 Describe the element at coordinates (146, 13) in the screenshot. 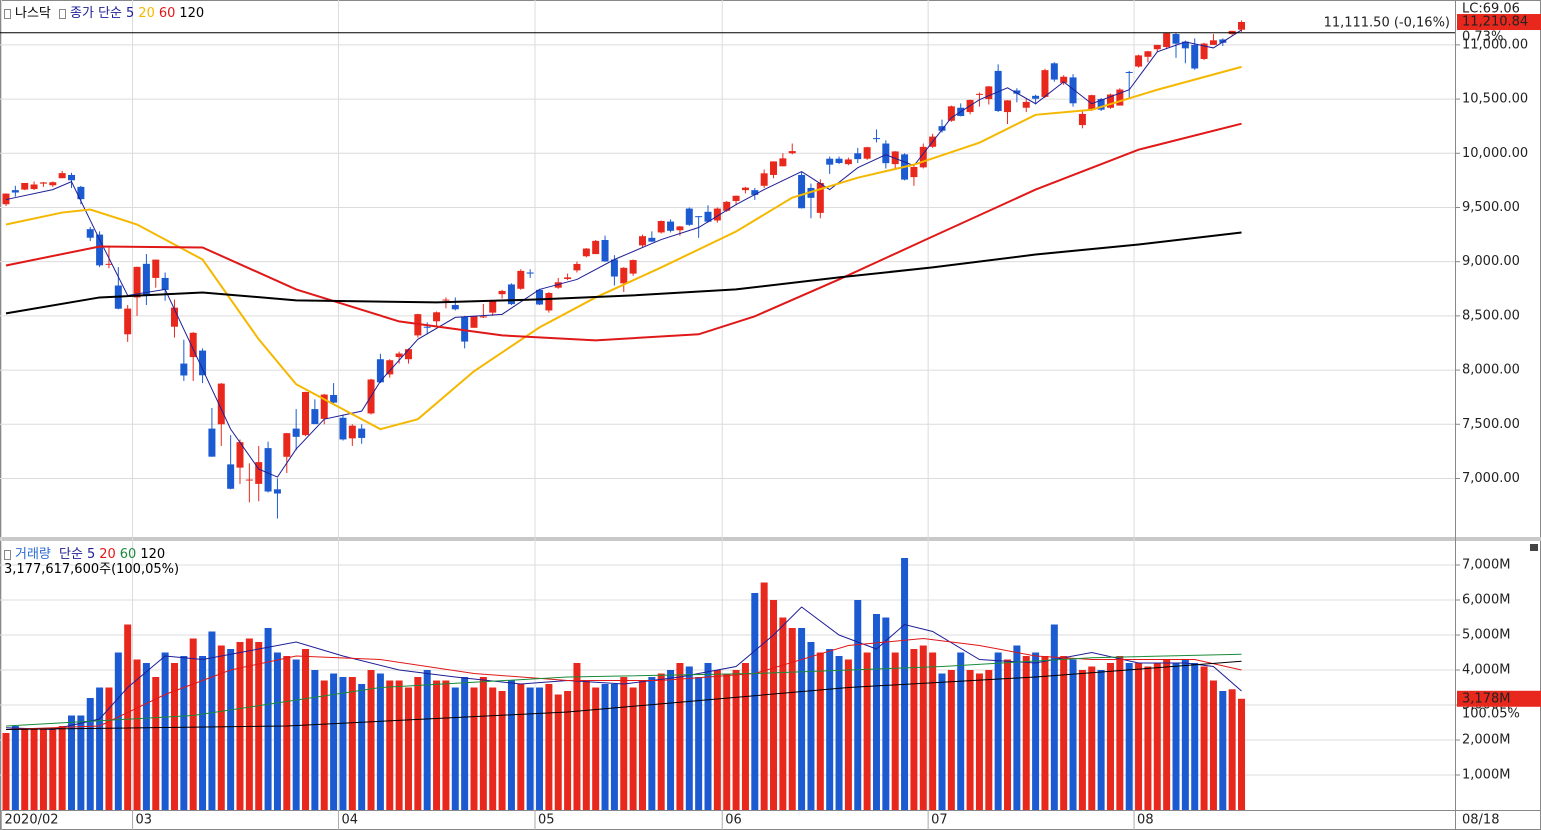

I see `legend-entry: 20` at that location.